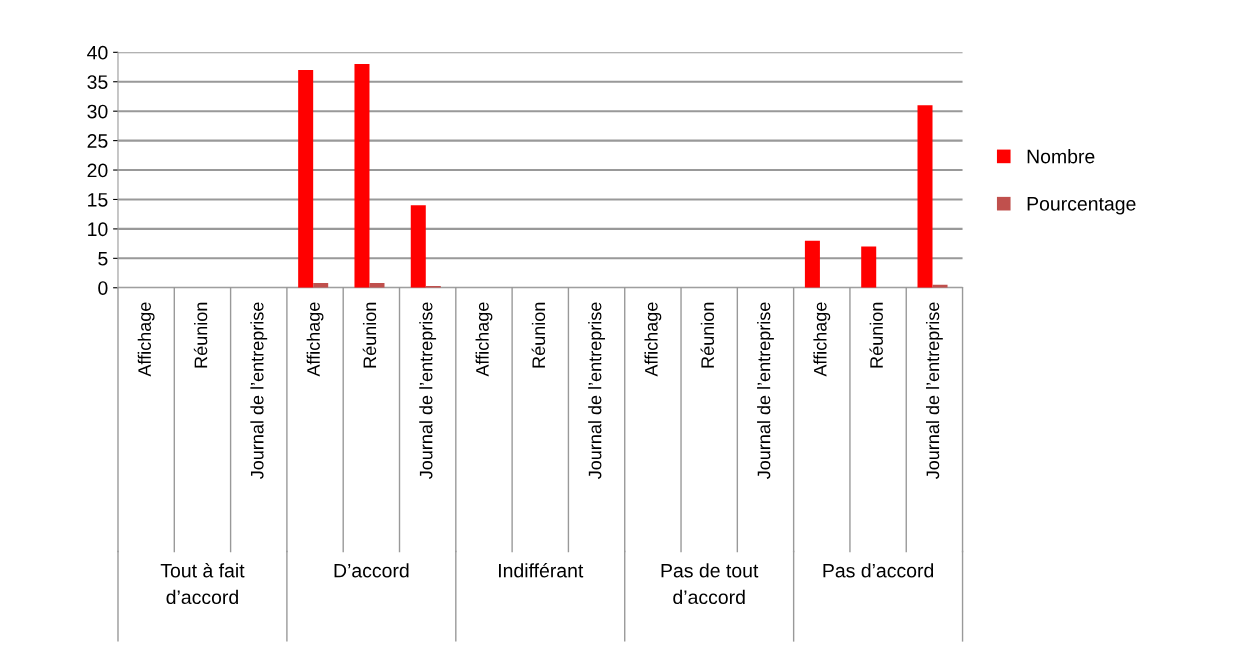 This screenshot has width=1242, height=654. I want to click on text: D’accord, so click(371, 570).